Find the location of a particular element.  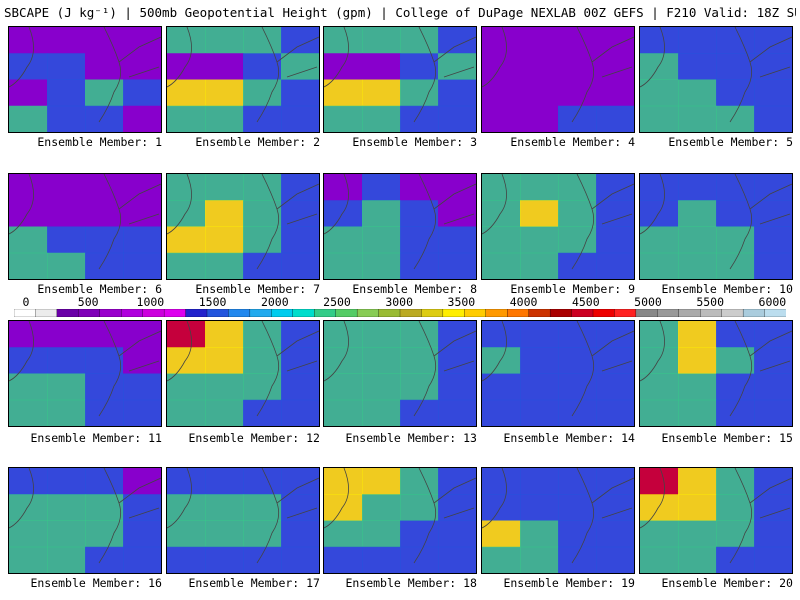

panel-label: Ensemble Member: 9 is located at coordinates (572, 289).